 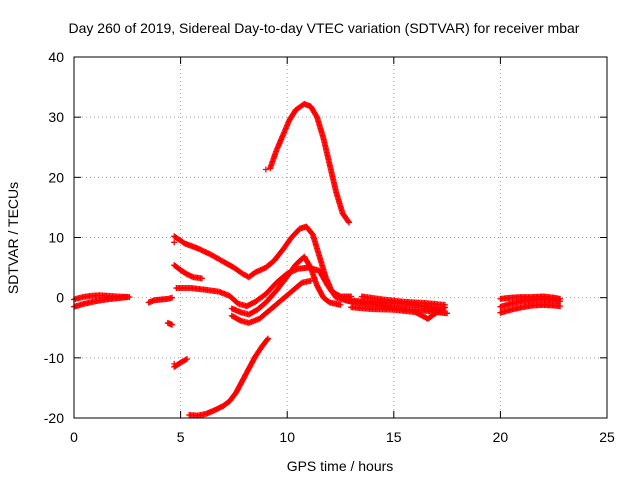 What do you see at coordinates (102, 297) in the screenshot?
I see `series-arc-zero-left` at bounding box center [102, 297].